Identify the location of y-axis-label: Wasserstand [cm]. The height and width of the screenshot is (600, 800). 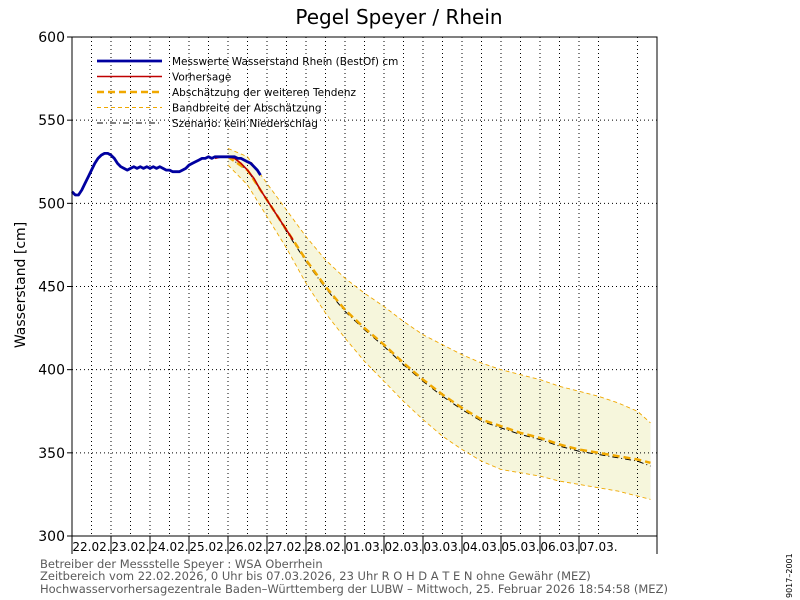
(21, 285).